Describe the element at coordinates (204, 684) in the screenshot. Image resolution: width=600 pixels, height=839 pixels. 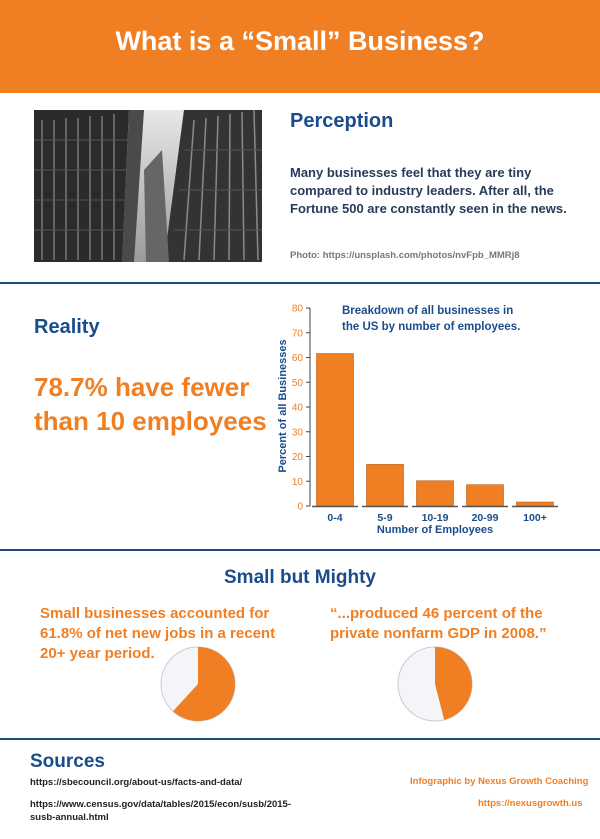
I see `jobs-pie-slice` at that location.